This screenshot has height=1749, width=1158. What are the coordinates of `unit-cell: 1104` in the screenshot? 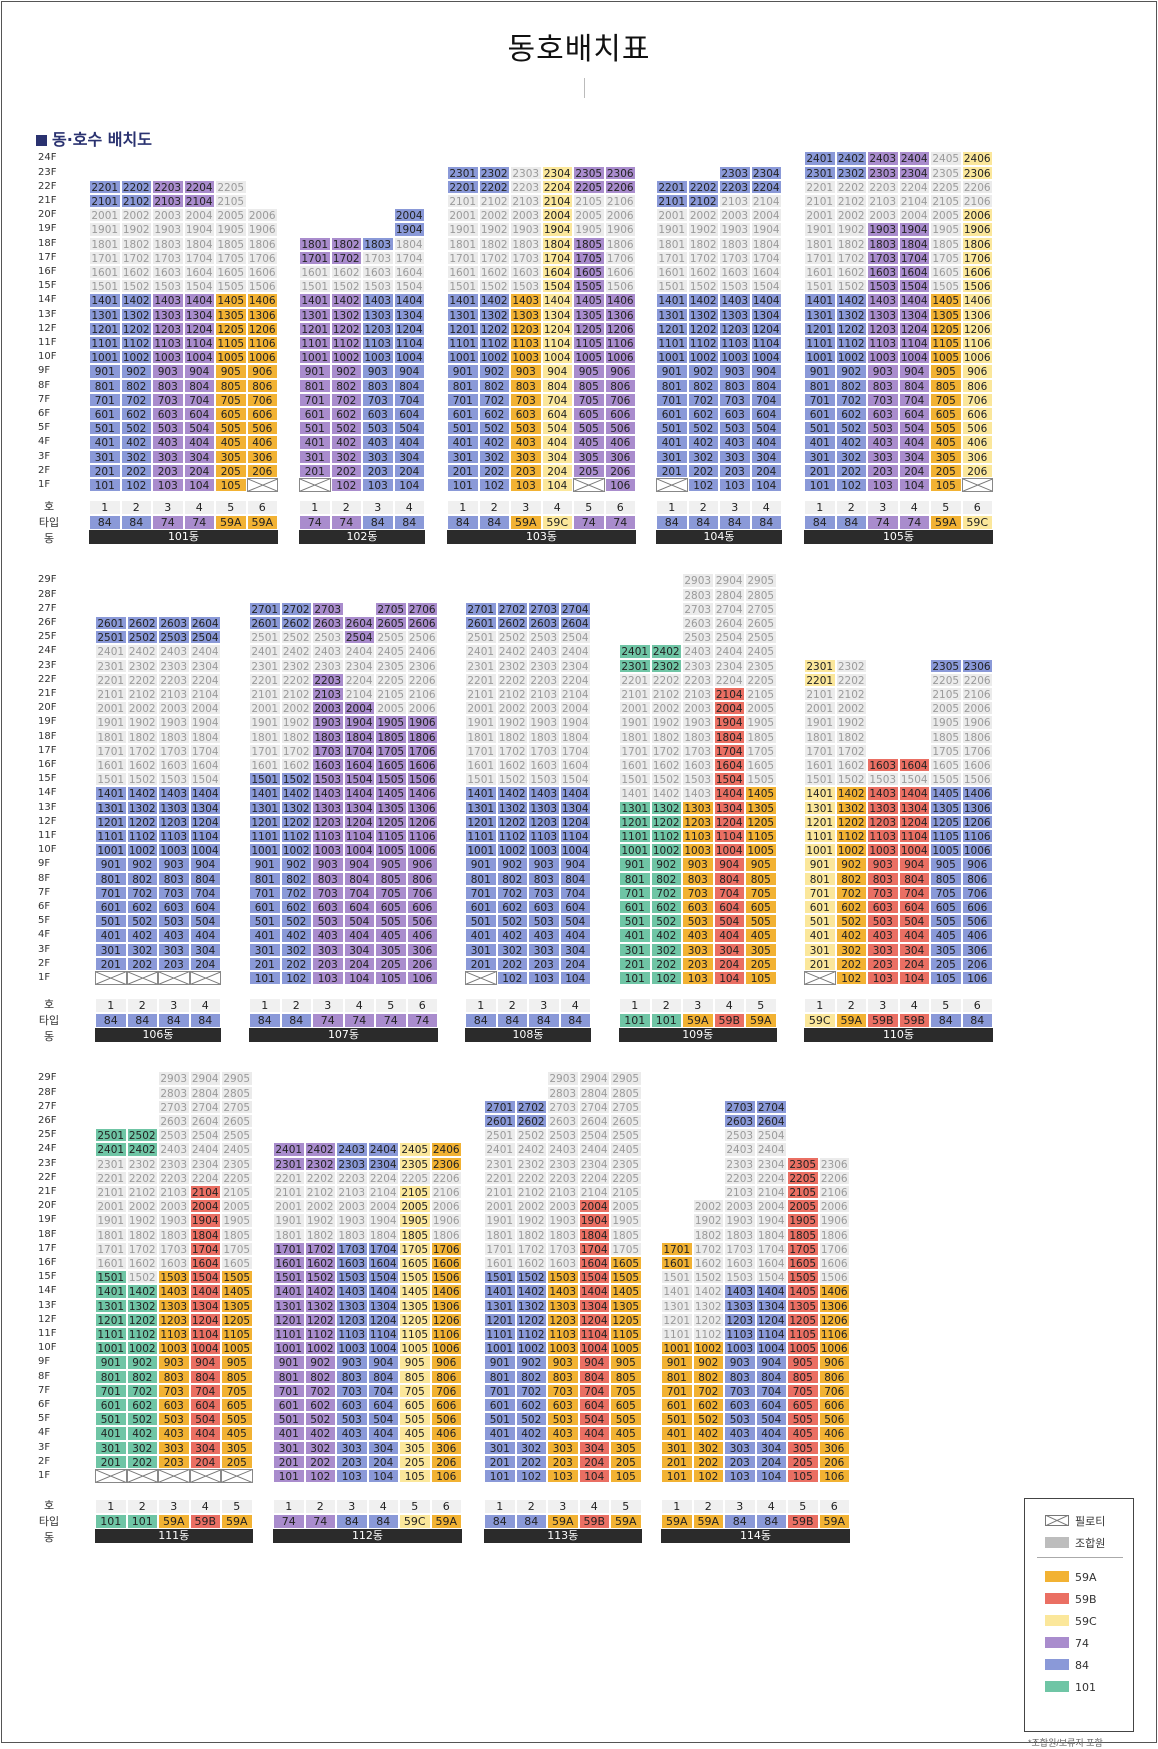 It's located at (205, 1334).